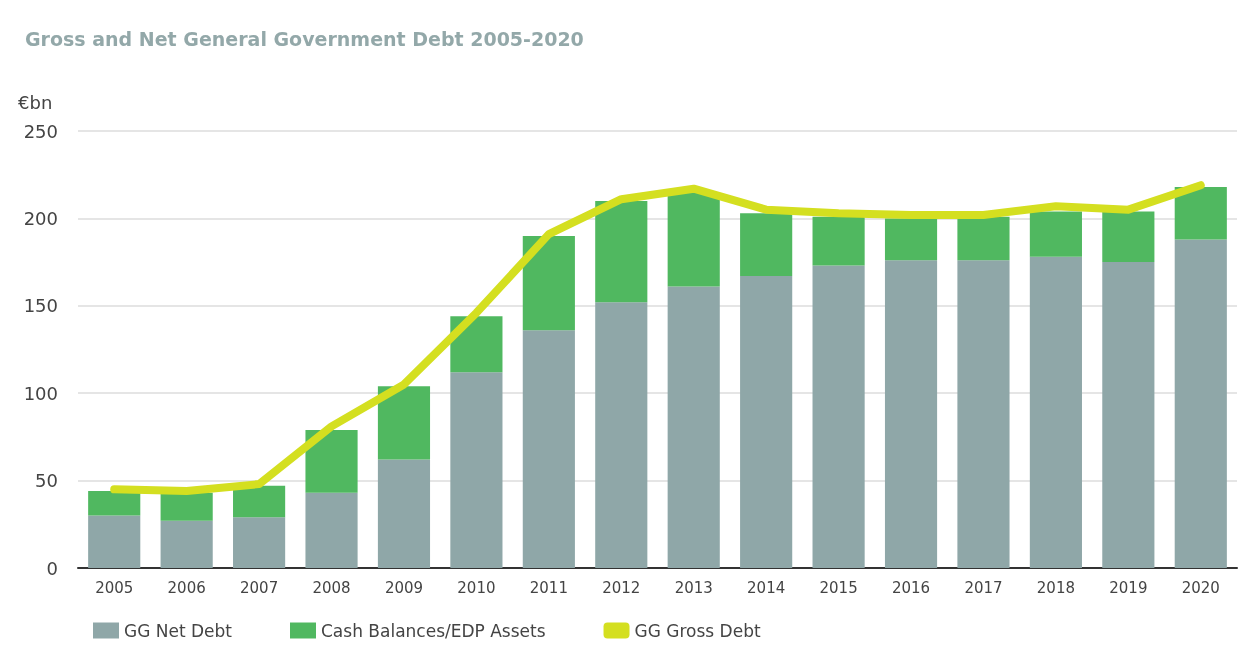  Describe the element at coordinates (259, 587) in the screenshot. I see `x-tick-label: 2007` at that location.